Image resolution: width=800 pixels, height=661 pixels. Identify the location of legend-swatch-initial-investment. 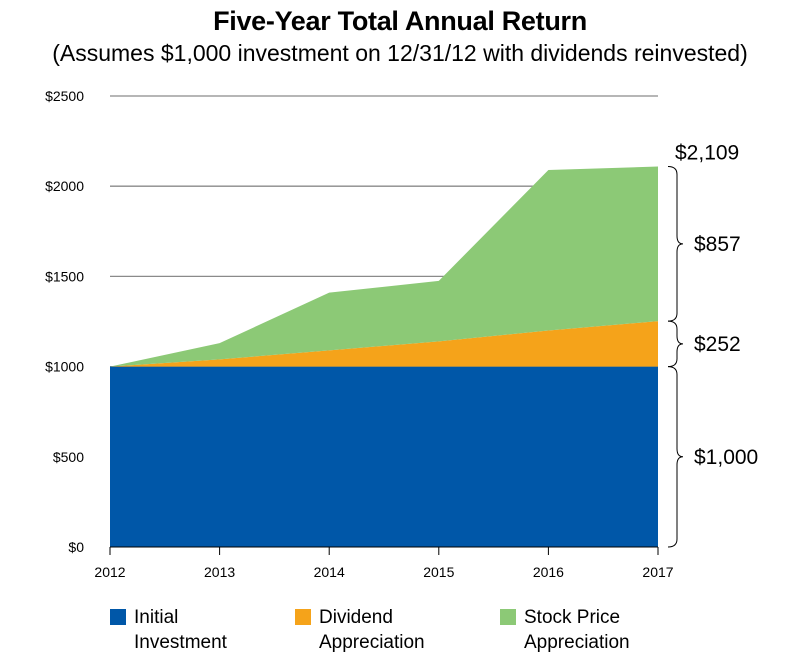
(118, 617).